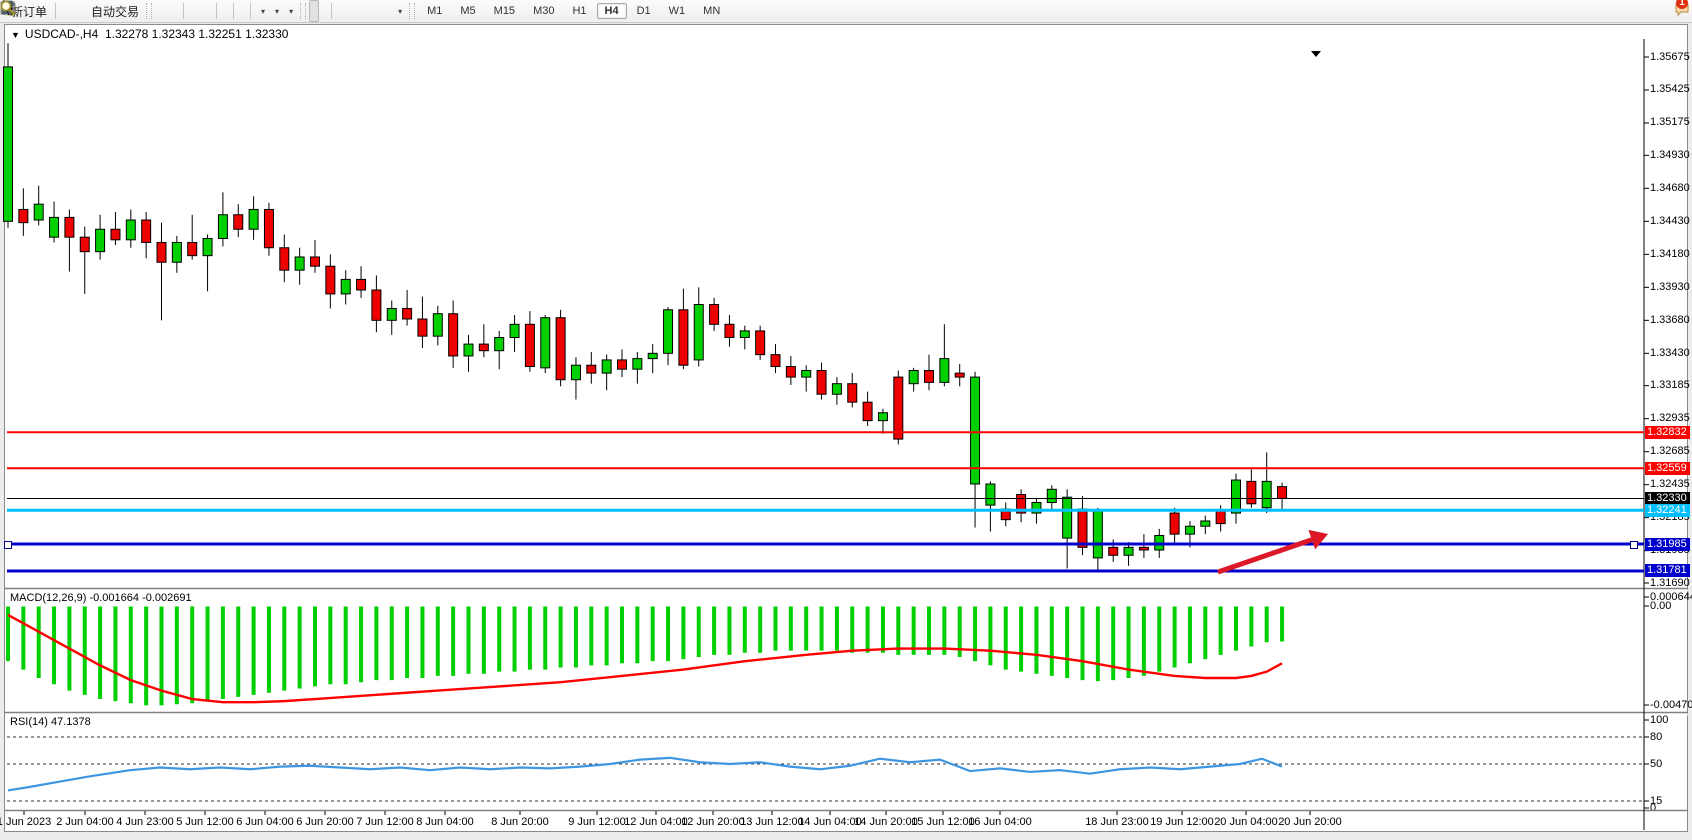  Describe the element at coordinates (1667, 499) in the screenshot. I see `price-badge-1.32330: 1.32330` at that location.